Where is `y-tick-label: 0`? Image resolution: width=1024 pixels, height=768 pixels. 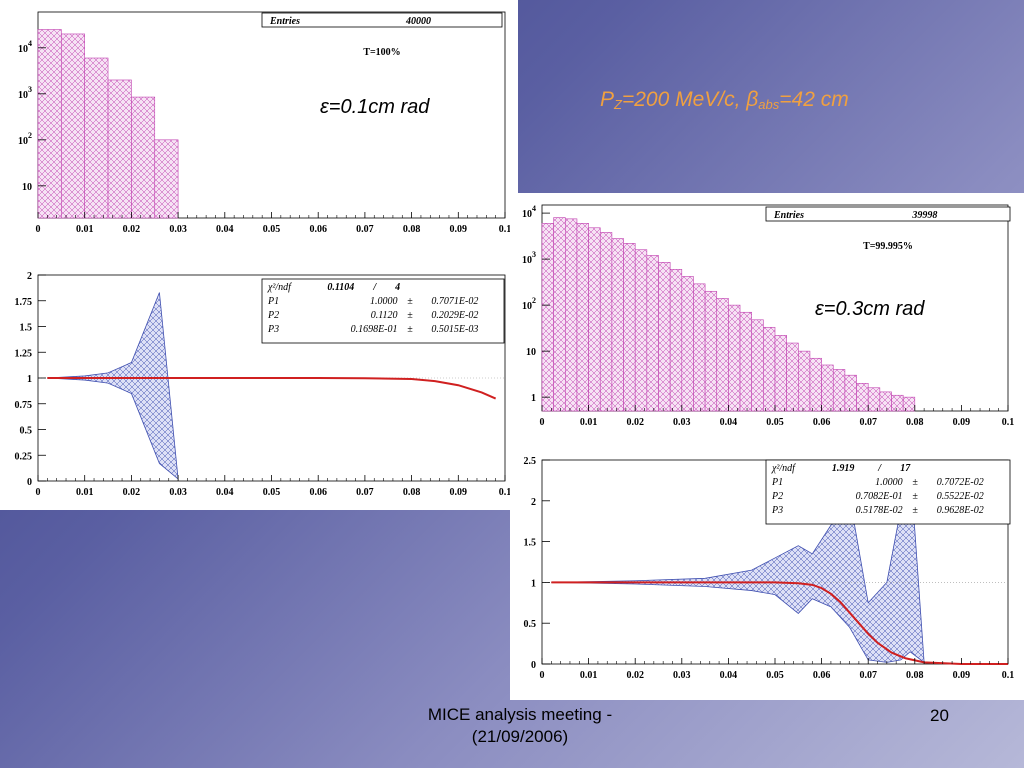
y-tick-label: 0 is located at coordinates (533, 665).